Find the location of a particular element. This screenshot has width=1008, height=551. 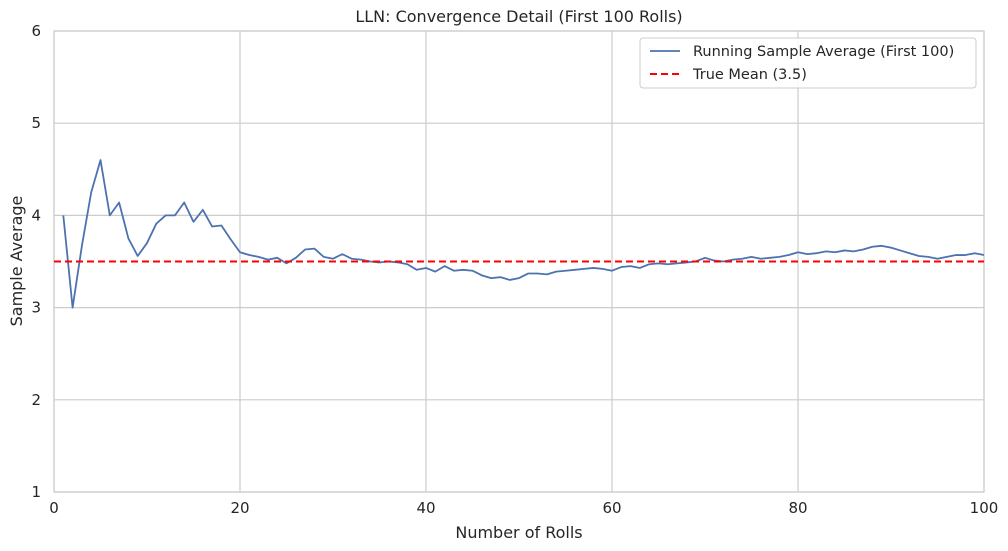

x-axis-label: Number of Rolls is located at coordinates (518, 532).